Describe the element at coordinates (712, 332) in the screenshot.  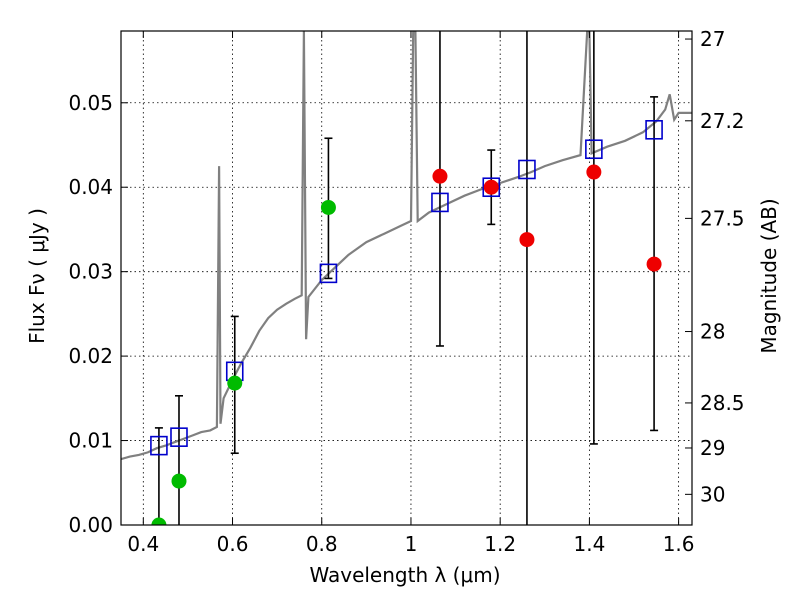
I see `mag-tick-label: 28` at that location.